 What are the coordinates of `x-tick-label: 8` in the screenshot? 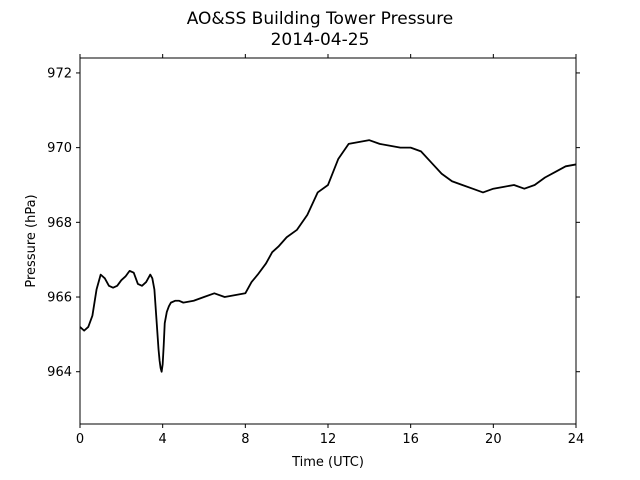 It's located at (245, 439).